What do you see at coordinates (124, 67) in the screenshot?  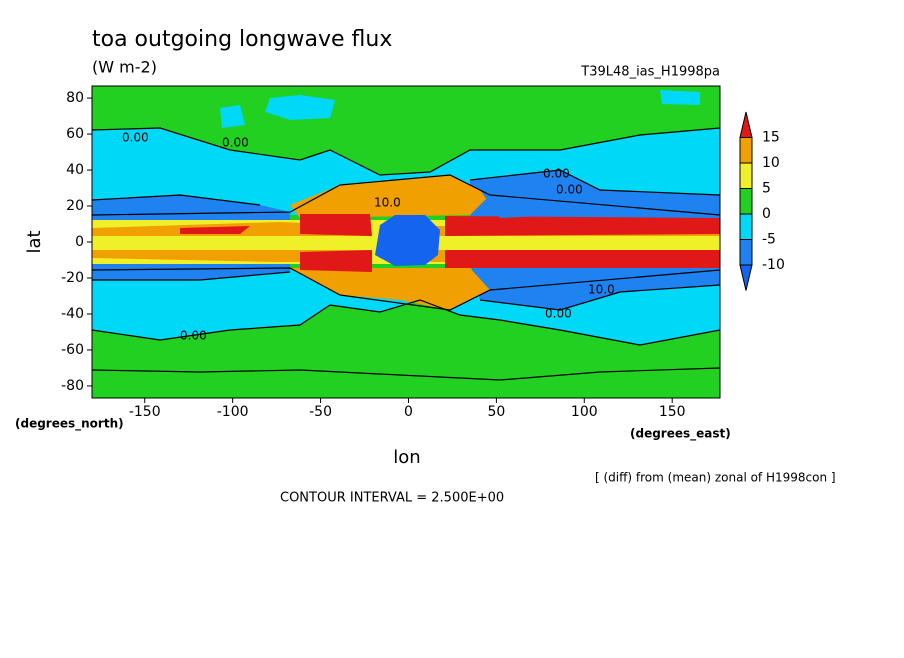 I see `chart-subtitle: (W m-2)` at bounding box center [124, 67].